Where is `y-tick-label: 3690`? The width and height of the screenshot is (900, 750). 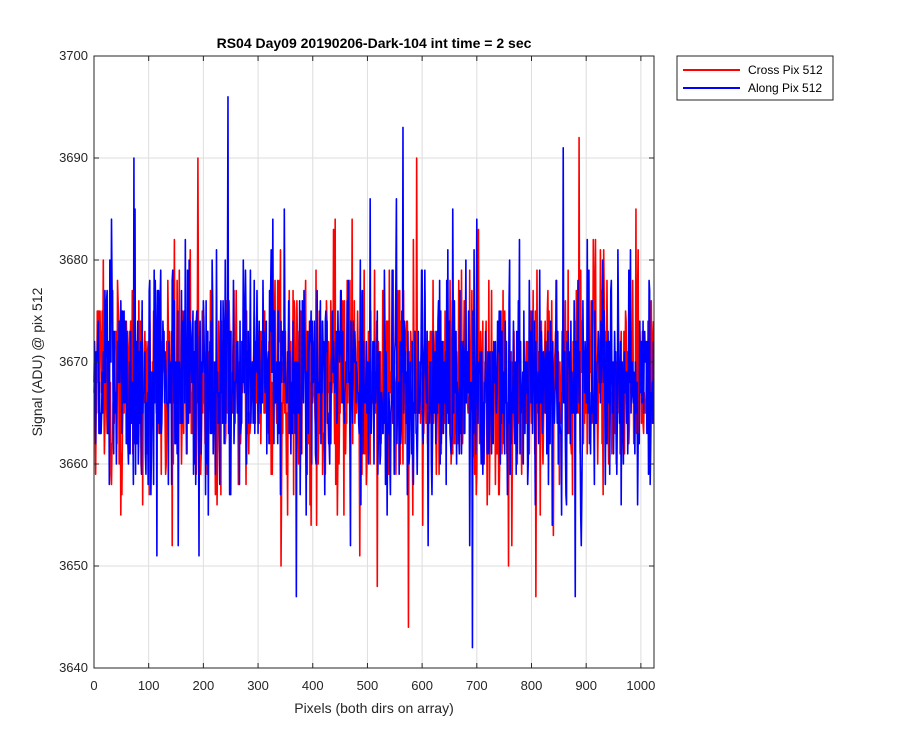
y-tick-label: 3690 is located at coordinates (73, 157).